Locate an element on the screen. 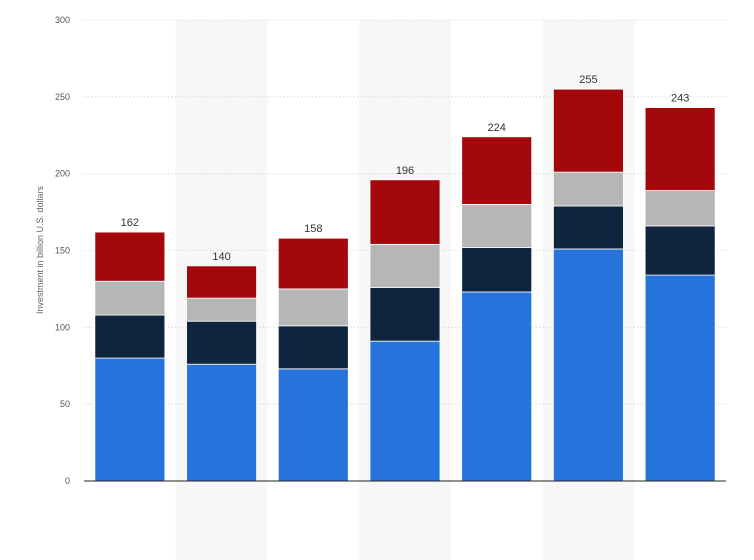  y-axis-title: Investment in billion U.S. dollars is located at coordinates (40, 249).